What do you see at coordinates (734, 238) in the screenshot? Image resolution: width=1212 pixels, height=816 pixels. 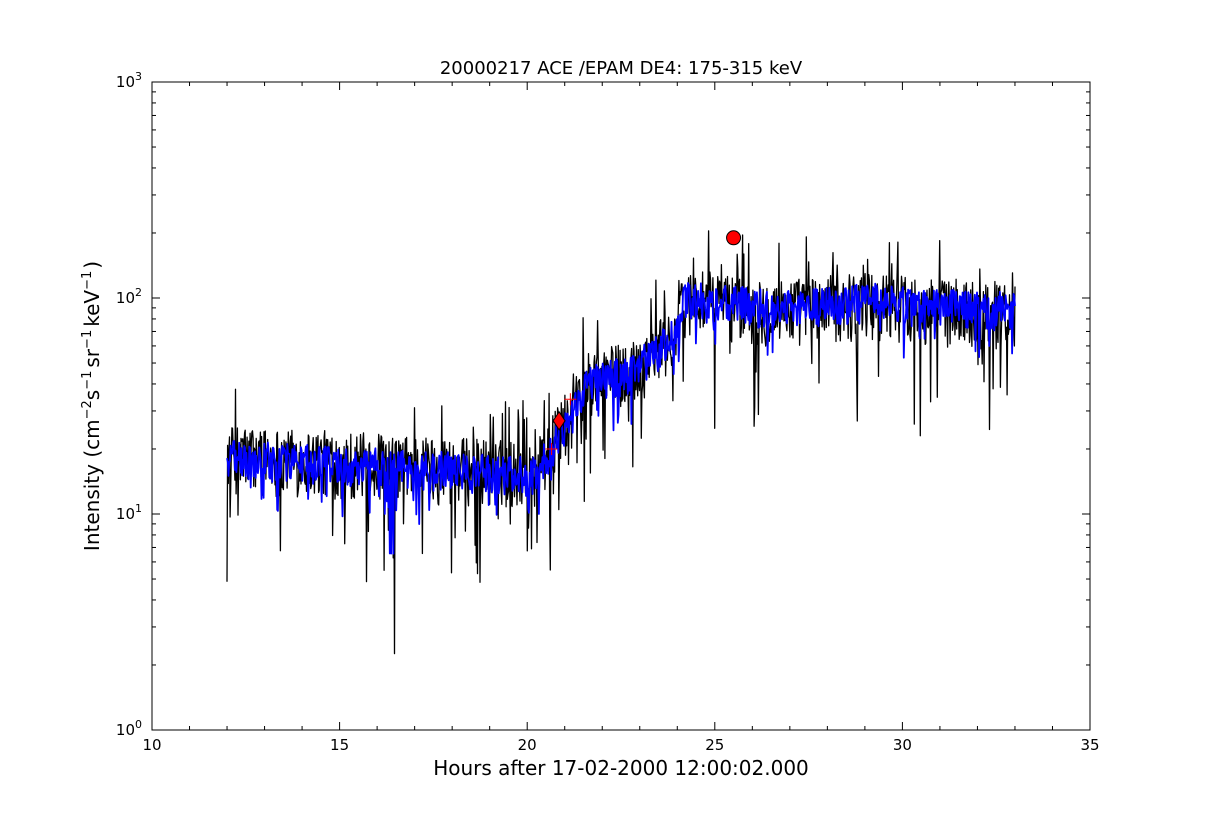 I see `circle-marker` at bounding box center [734, 238].